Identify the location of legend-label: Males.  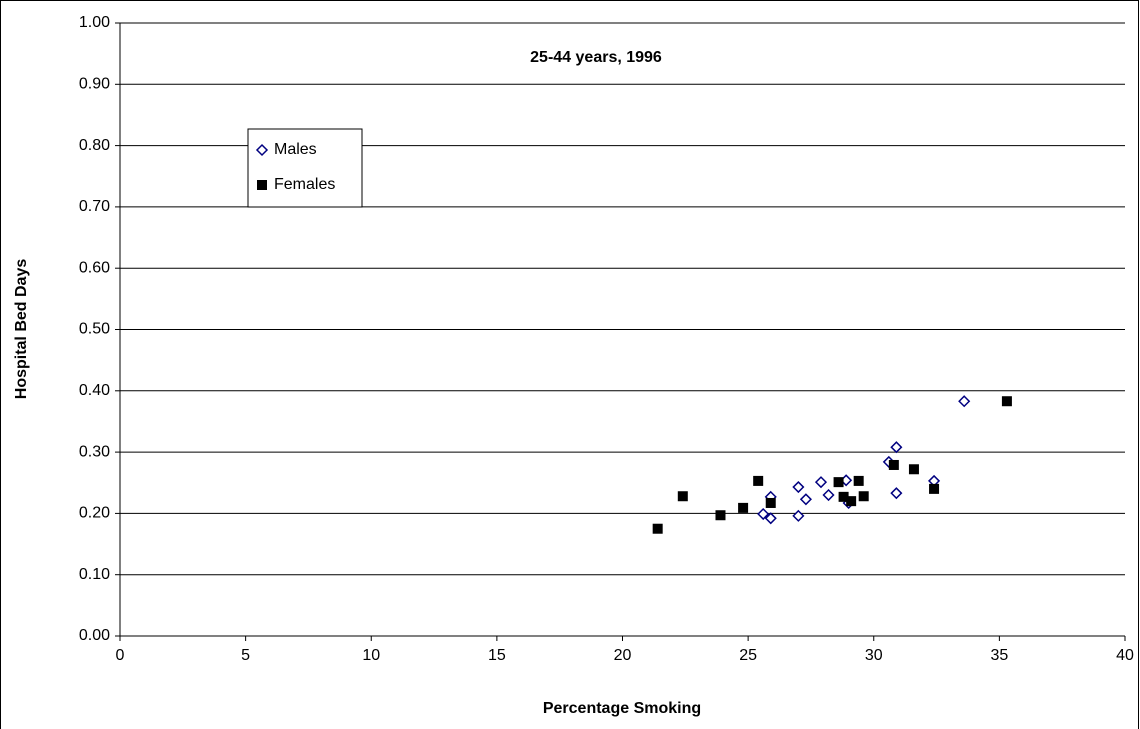
(295, 149).